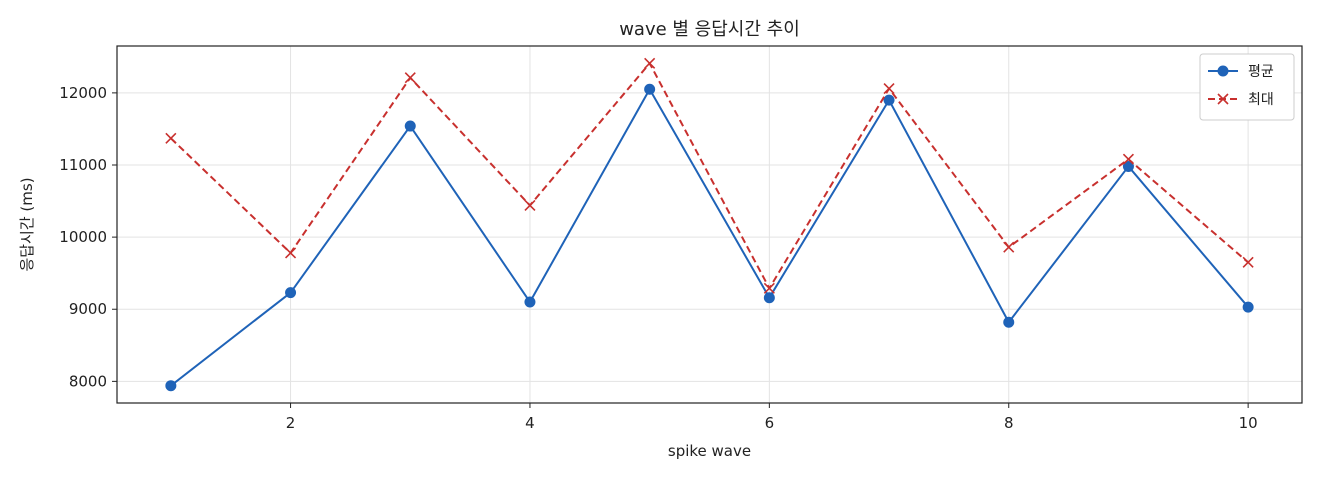  Describe the element at coordinates (709, 451) in the screenshot. I see `x-axis-label: spike wave` at that location.